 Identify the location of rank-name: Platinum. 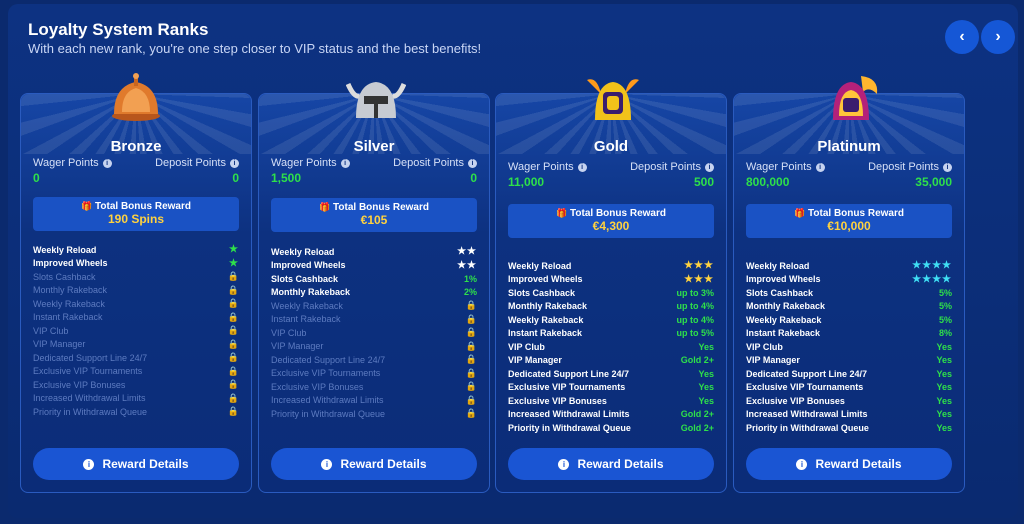
(849, 146).